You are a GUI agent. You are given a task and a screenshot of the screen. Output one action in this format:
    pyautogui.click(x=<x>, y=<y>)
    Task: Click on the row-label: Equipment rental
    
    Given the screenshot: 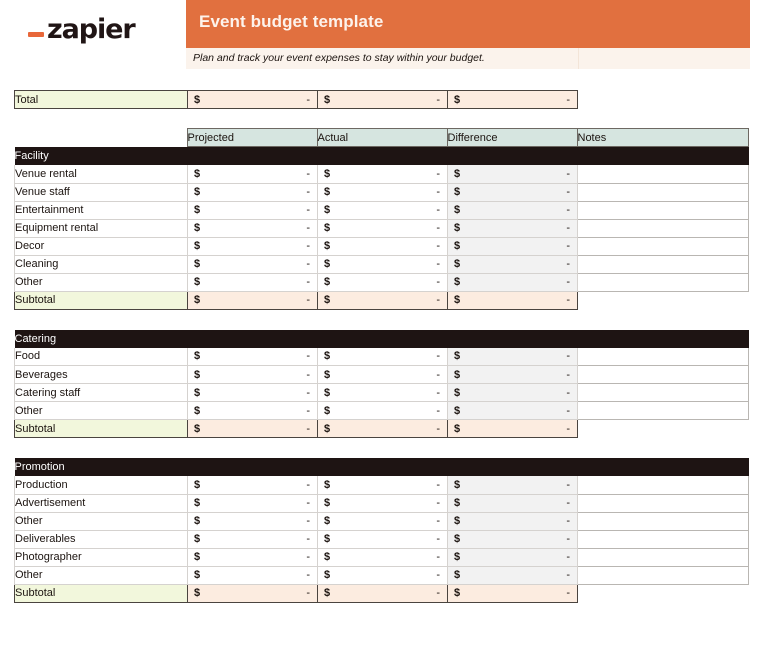 What is the action you would take?
    pyautogui.click(x=101, y=228)
    